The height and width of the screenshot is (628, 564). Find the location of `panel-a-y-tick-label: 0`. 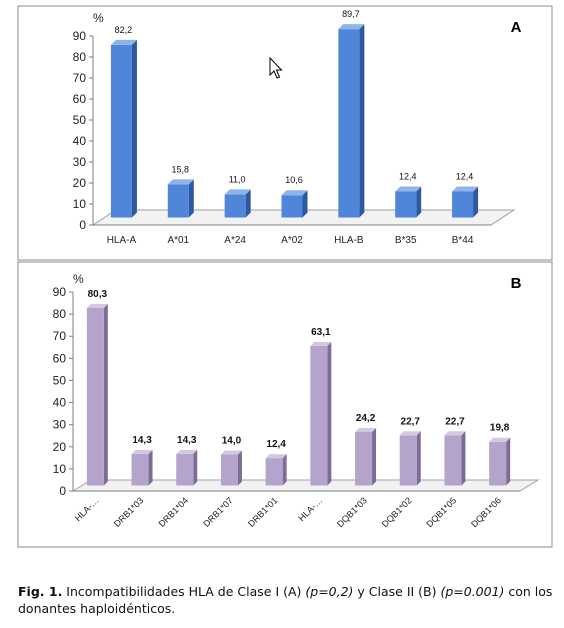

panel-a-y-tick-label: 0 is located at coordinates (82, 225).